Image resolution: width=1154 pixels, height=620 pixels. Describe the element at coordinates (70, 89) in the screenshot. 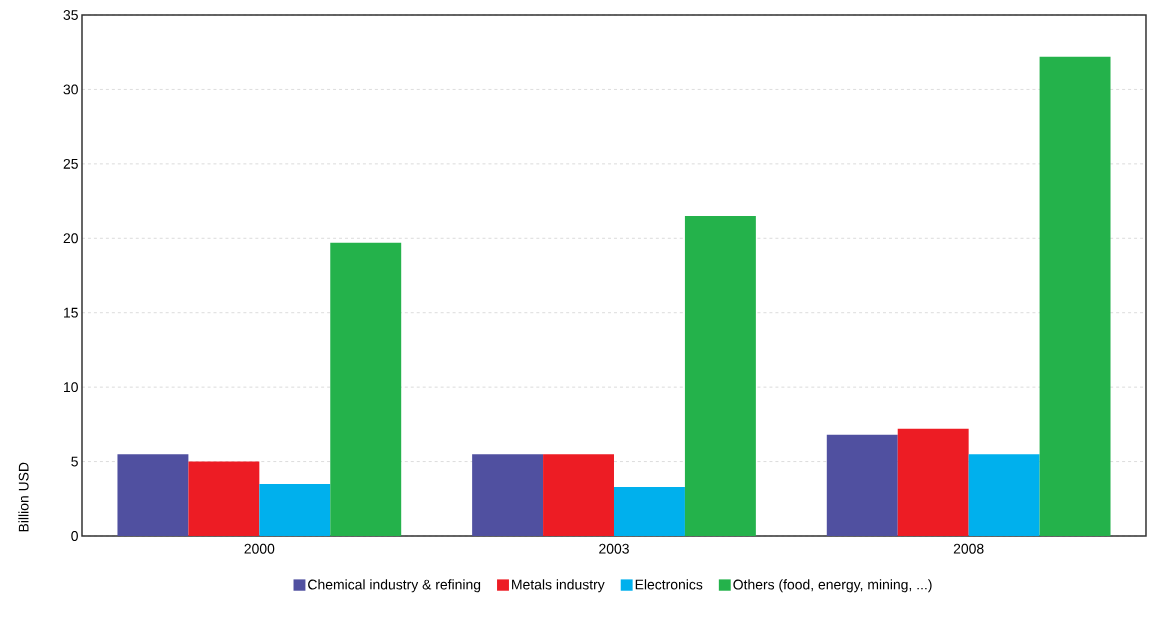

I see `y-tick-label: 30` at that location.